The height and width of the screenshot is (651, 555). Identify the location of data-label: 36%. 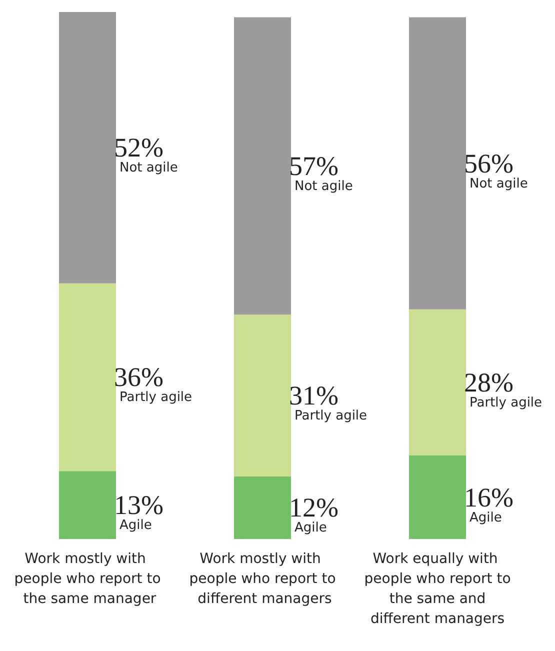
(139, 377).